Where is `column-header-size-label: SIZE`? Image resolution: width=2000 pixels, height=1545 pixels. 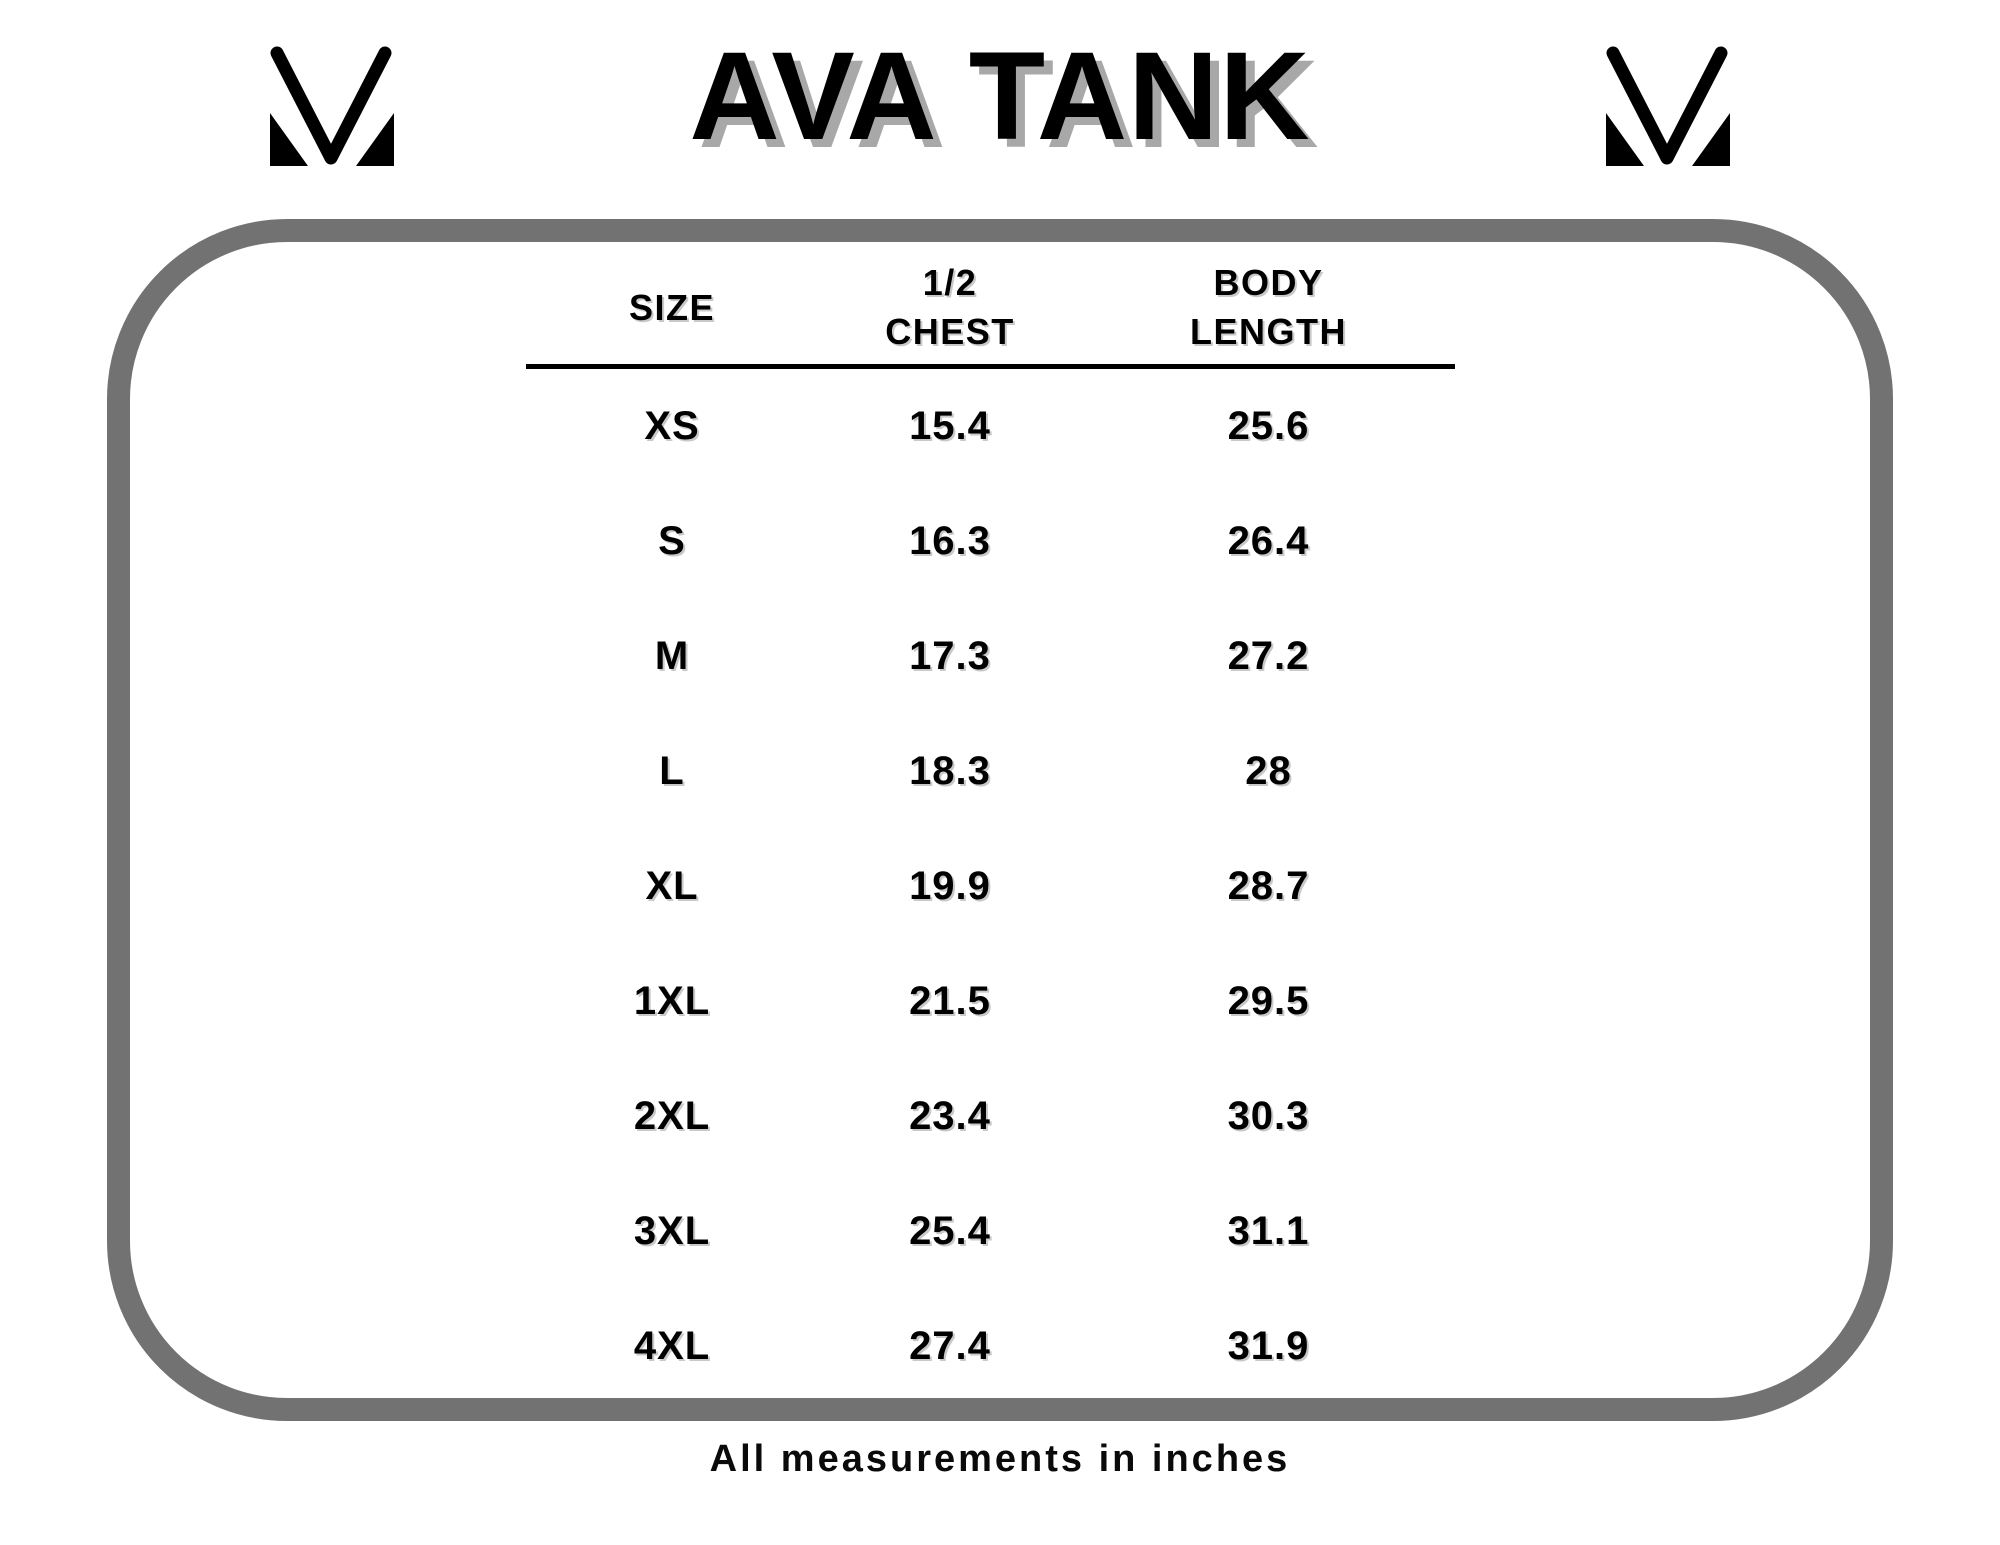
column-header-size-label: SIZE is located at coordinates (671, 307).